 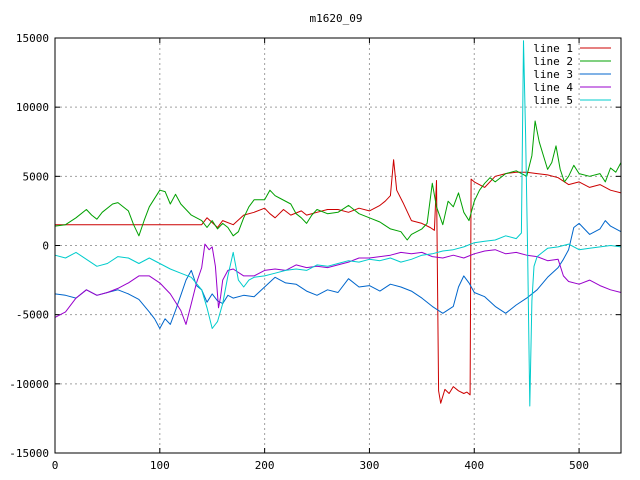 What do you see at coordinates (553, 48) in the screenshot?
I see `legend-label: line 1` at bounding box center [553, 48].